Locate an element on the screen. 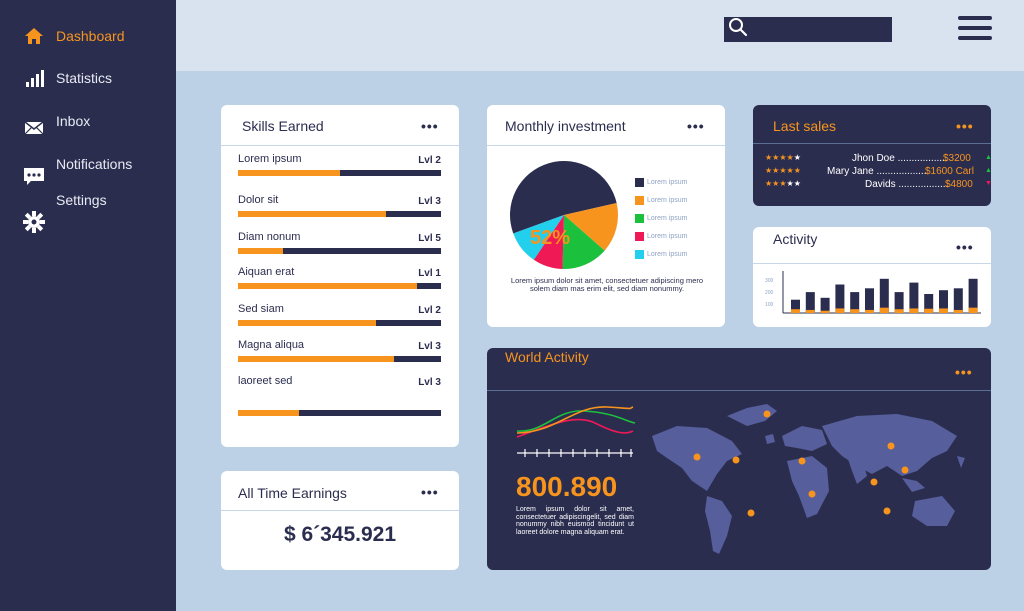  world-map is located at coordinates (808, 479).